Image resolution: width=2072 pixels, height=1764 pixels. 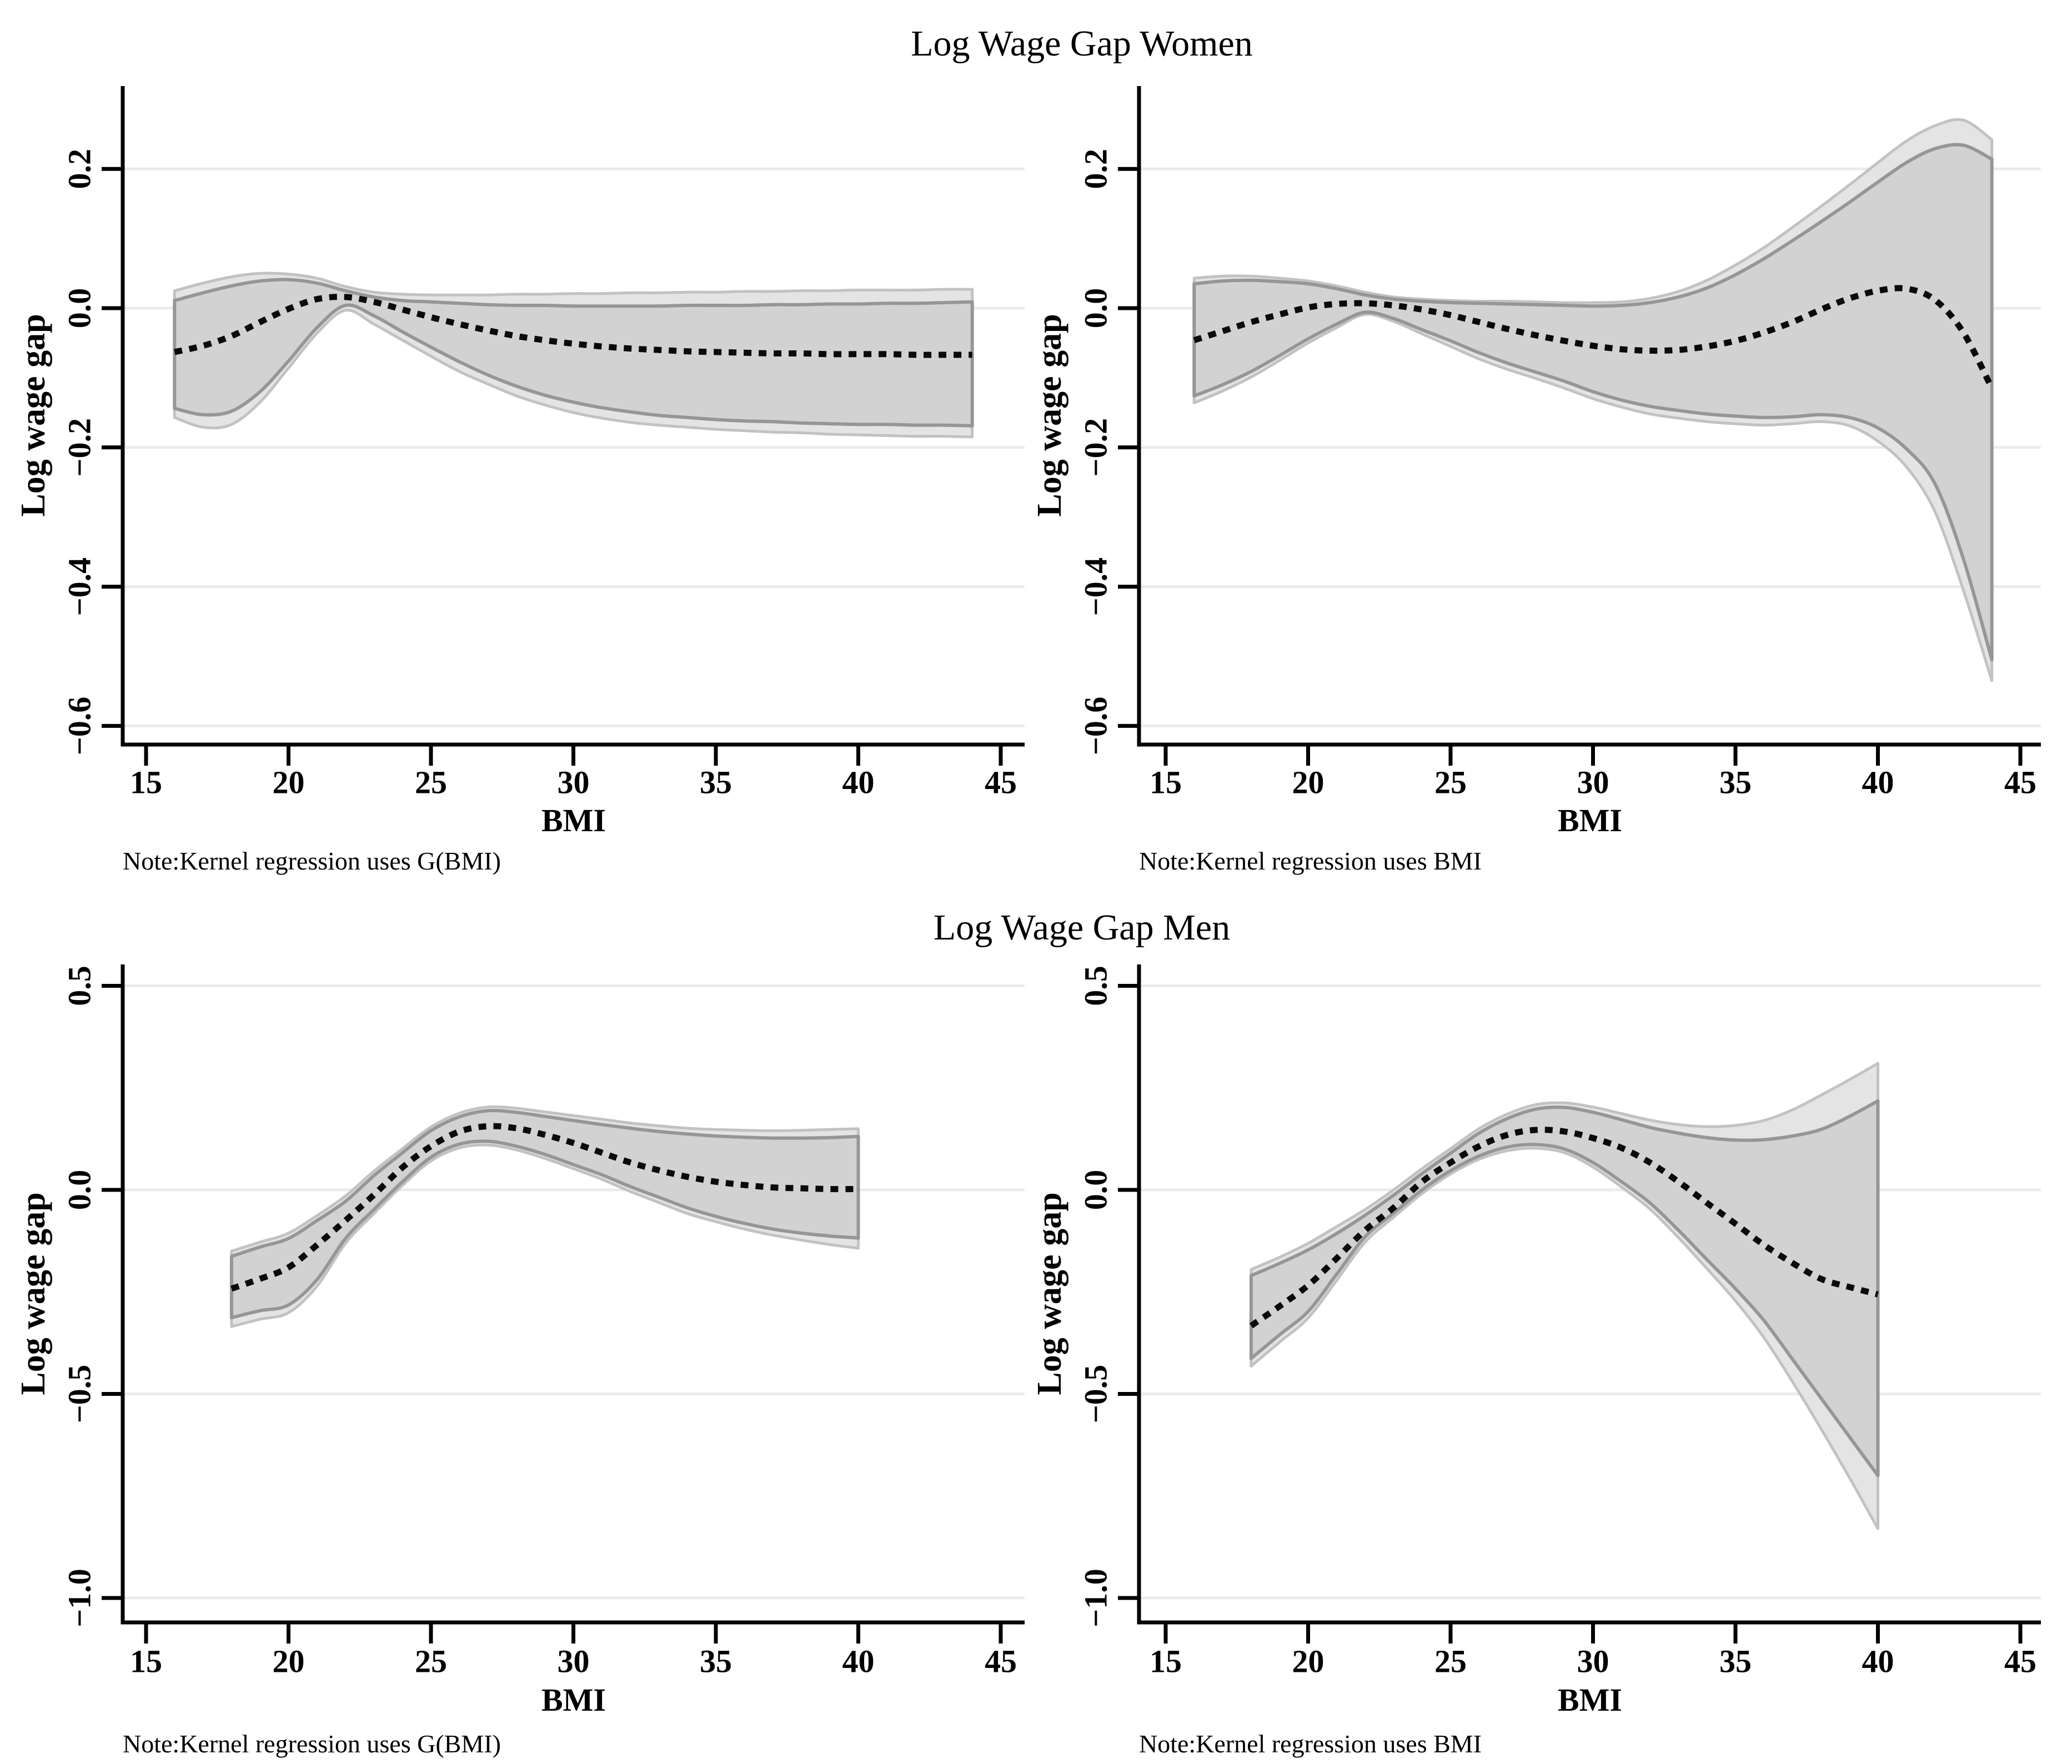 What do you see at coordinates (1082, 927) in the screenshot?
I see `panel-title-men: Log Wage Gap Men` at bounding box center [1082, 927].